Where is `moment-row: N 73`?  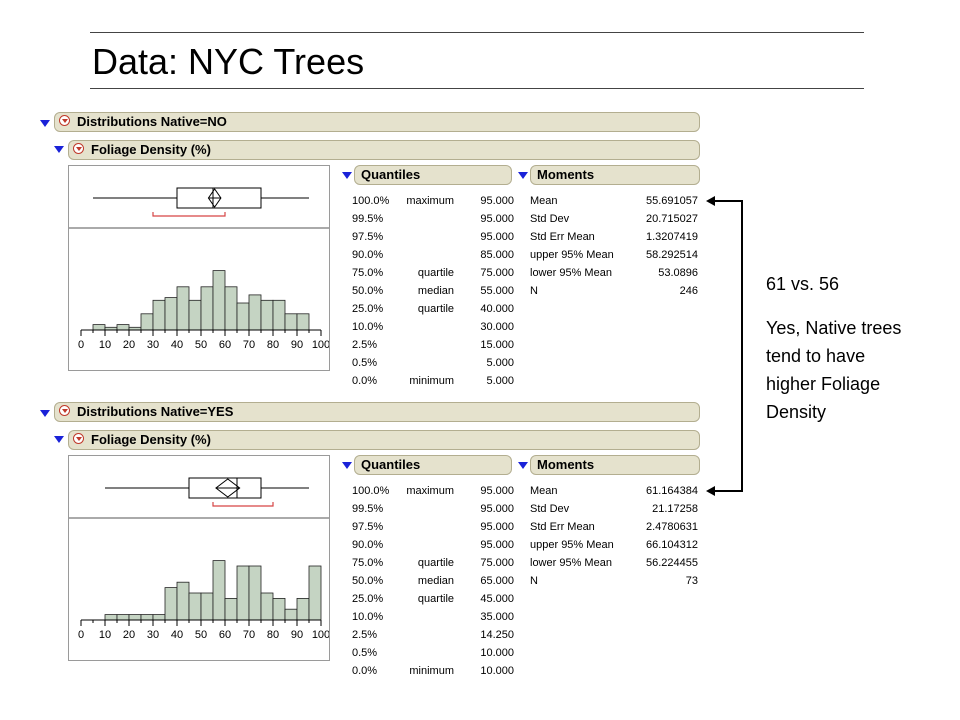
moment-row: N 73 is located at coordinates (615, 581).